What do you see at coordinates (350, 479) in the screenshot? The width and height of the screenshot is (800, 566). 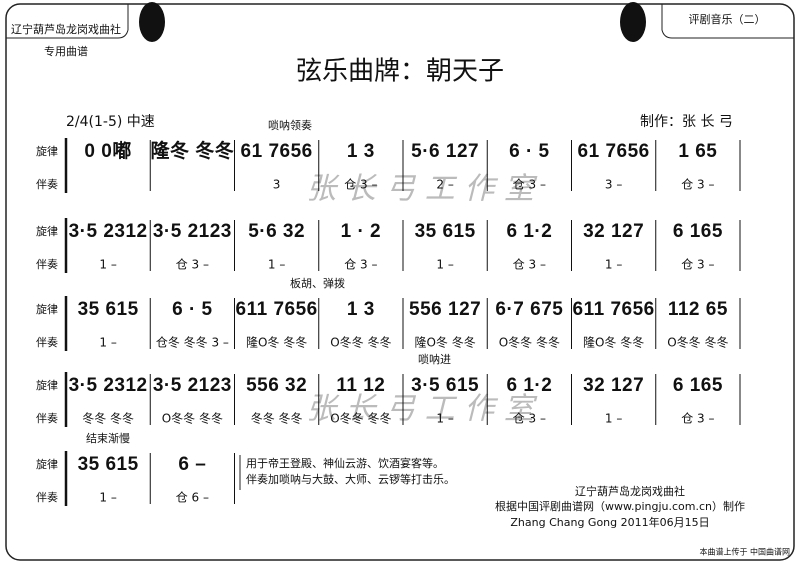 I see `note: 伴奏加唢呐与大鼓、大师、云锣等打击乐。` at bounding box center [350, 479].